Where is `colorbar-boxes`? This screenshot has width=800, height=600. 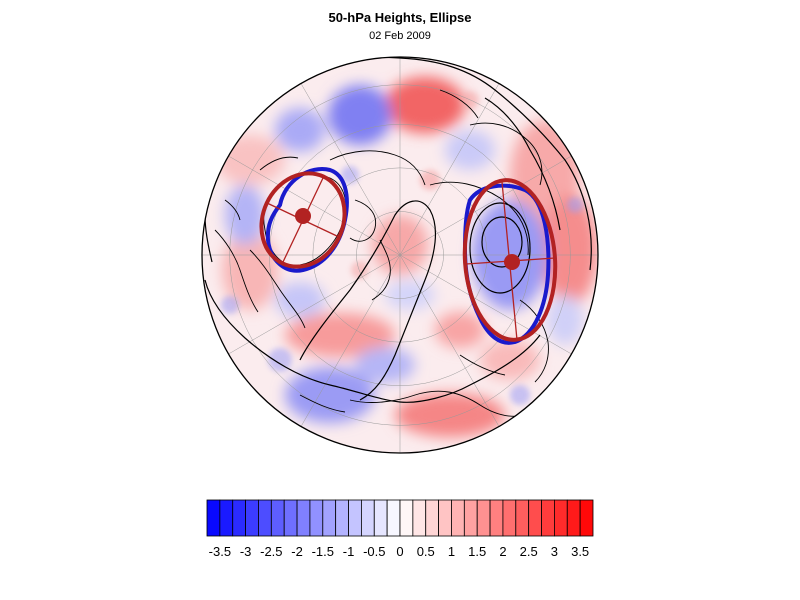 colorbar-boxes is located at coordinates (400, 518).